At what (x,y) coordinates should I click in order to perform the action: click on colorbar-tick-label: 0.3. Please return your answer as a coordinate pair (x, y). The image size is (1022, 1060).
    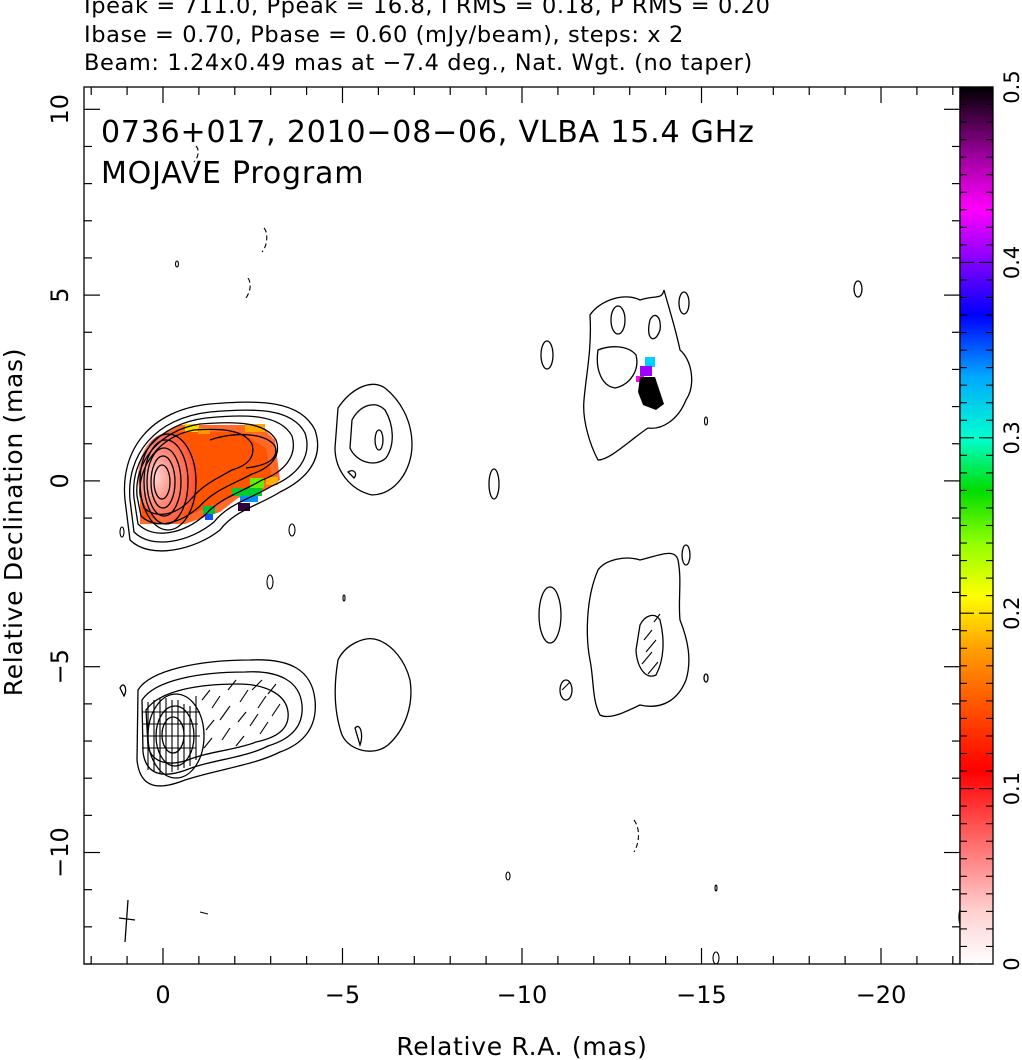
    Looking at the image, I should click on (1011, 437).